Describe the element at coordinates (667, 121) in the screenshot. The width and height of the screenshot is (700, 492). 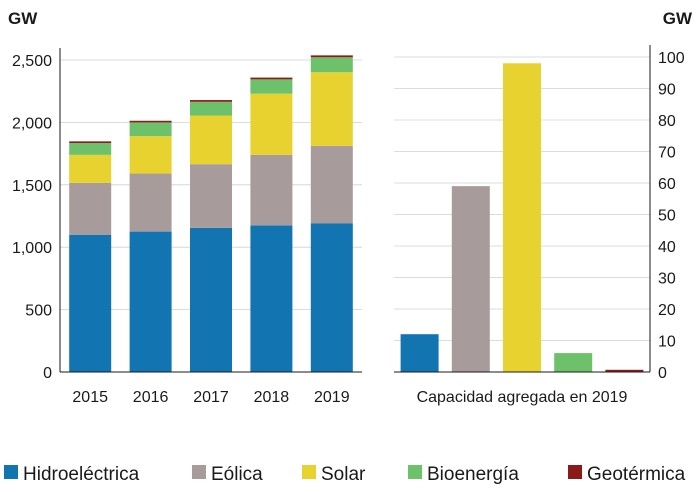
I see `right-y-tick-label: 80` at that location.